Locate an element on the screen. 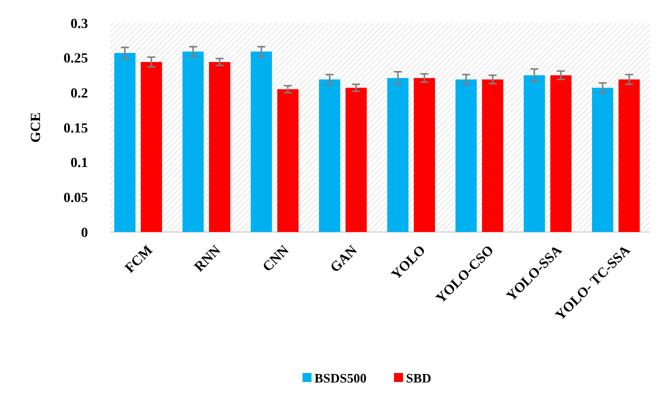  y-tick-label: 0.2 is located at coordinates (79, 94).